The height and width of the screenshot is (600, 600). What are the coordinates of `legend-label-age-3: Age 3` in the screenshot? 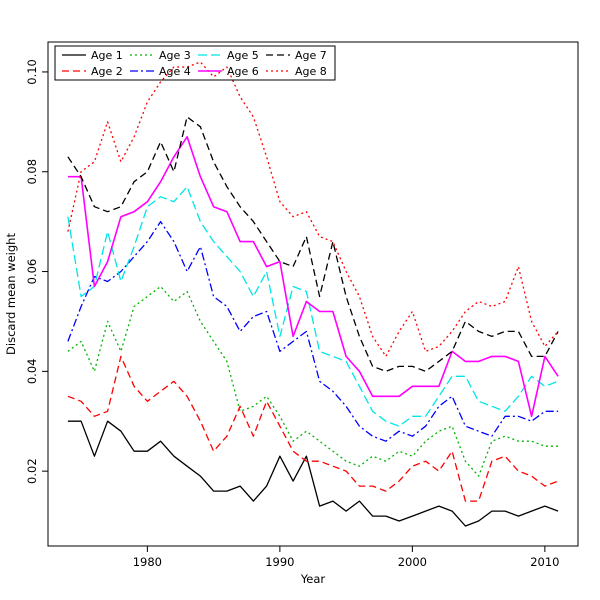 It's located at (175, 55).